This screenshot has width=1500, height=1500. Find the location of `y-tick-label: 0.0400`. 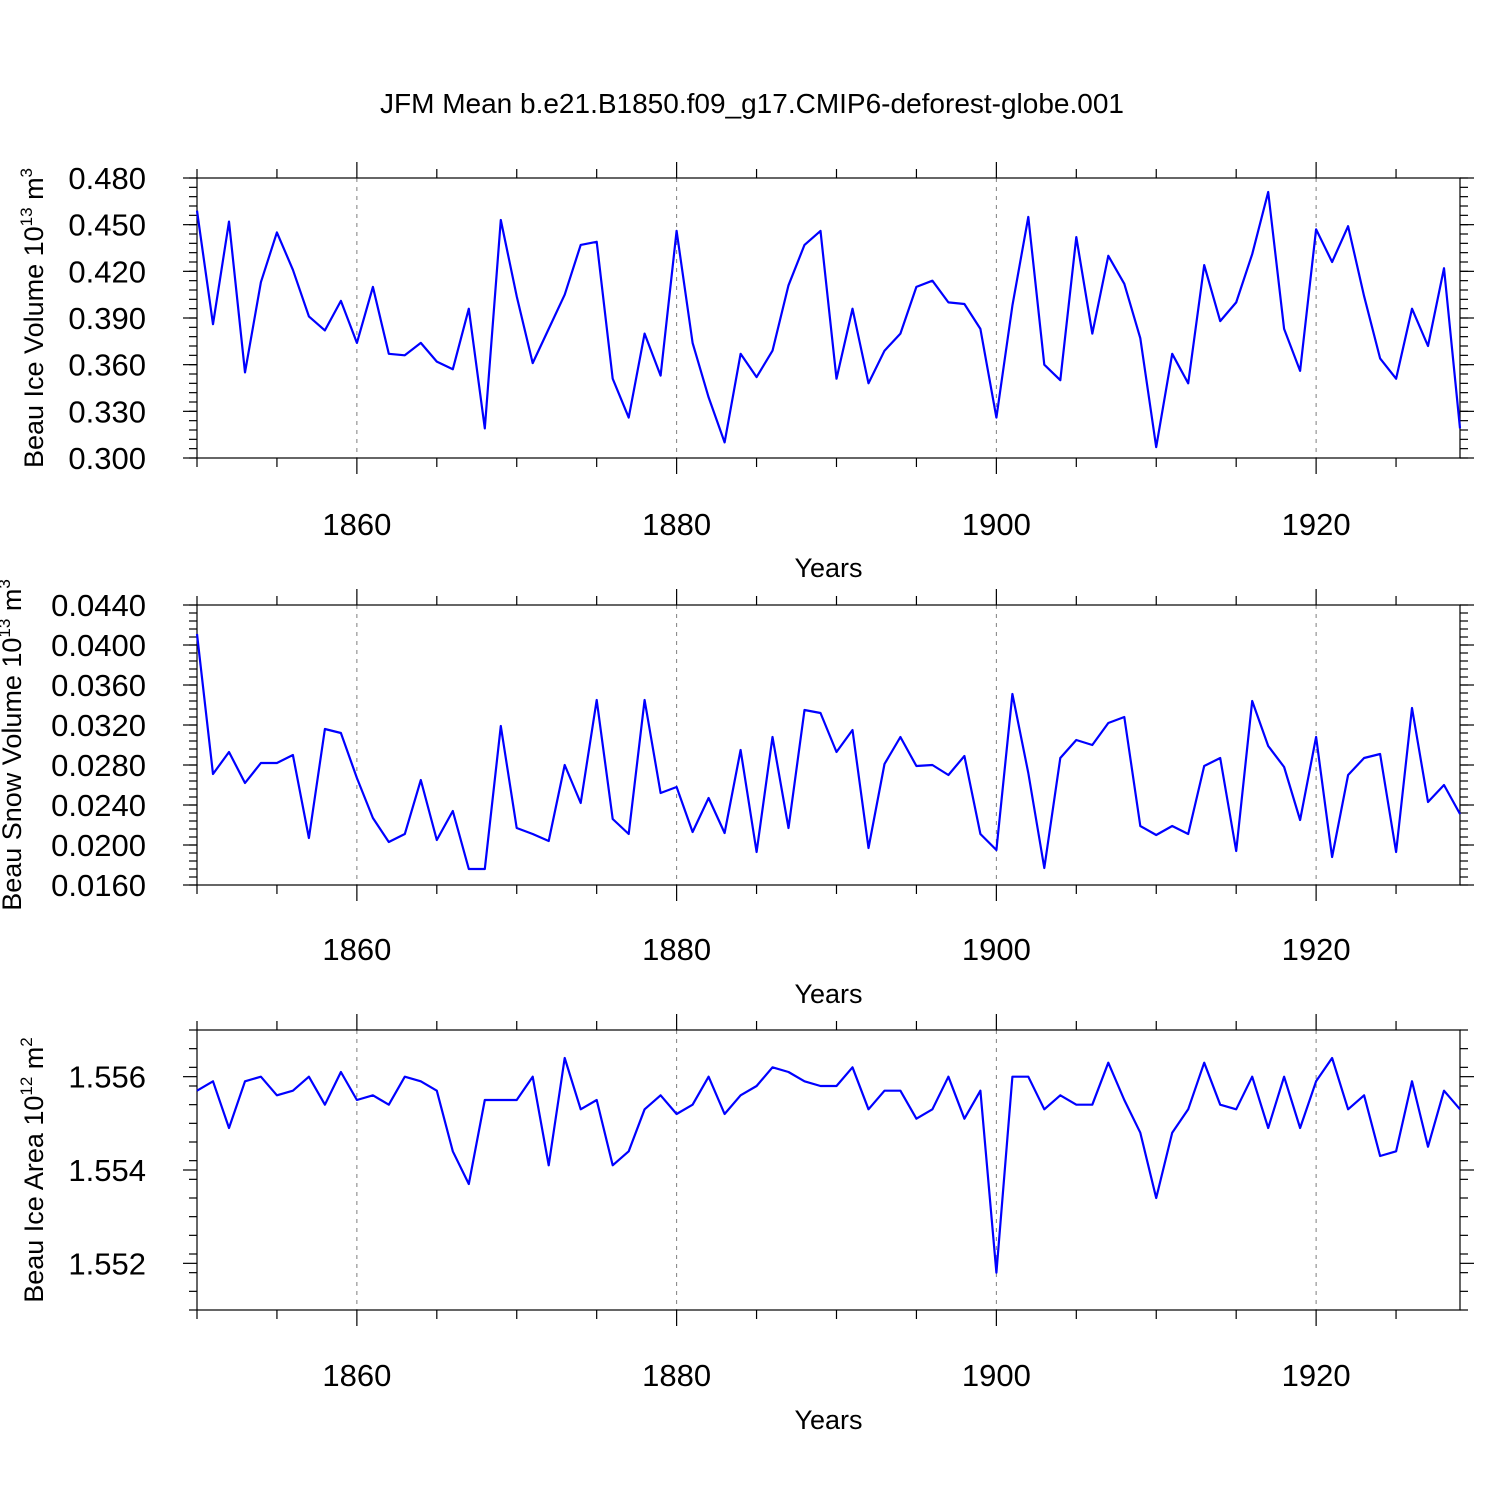

y-tick-label: 0.0400 is located at coordinates (98, 645).